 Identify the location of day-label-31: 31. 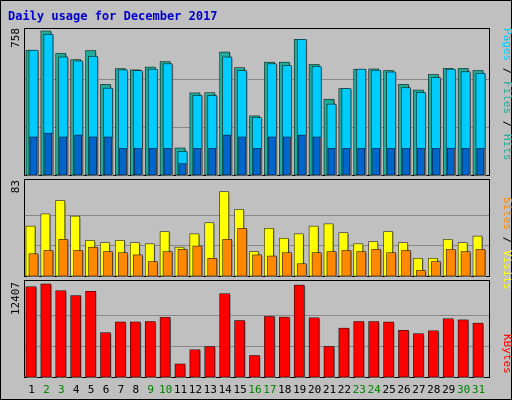
(478, 389).